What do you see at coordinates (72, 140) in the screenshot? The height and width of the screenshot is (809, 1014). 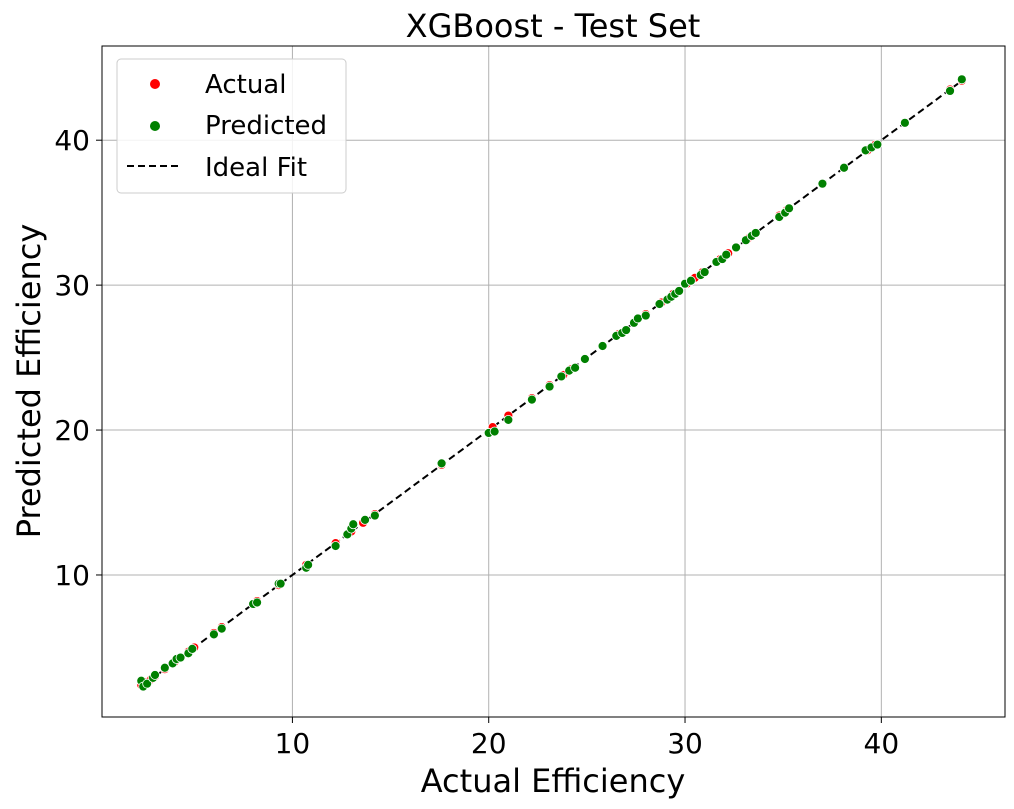 I see `y-tick-label: 40` at bounding box center [72, 140].